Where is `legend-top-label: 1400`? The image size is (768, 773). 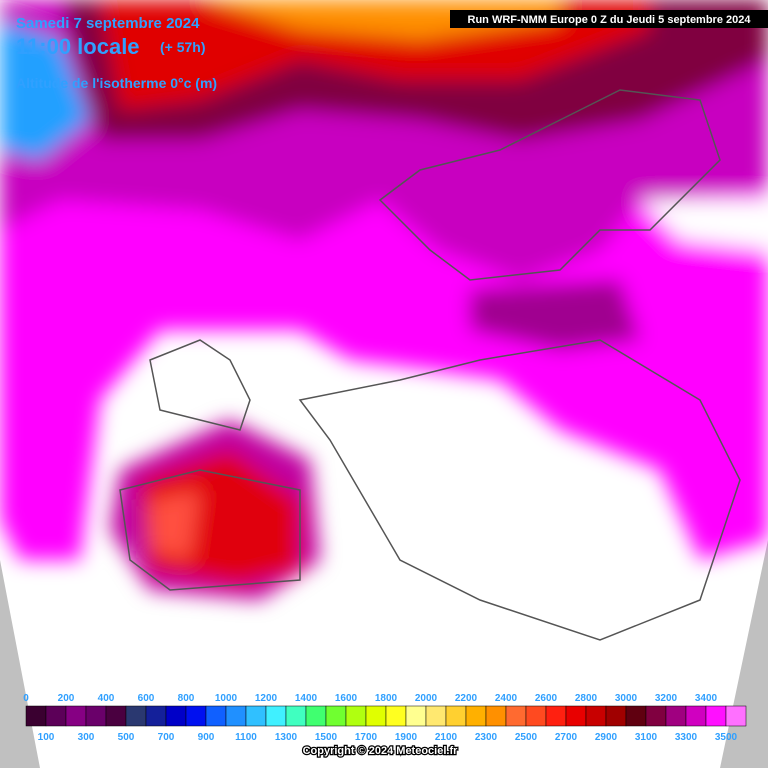
legend-top-label: 1400 is located at coordinates (306, 698).